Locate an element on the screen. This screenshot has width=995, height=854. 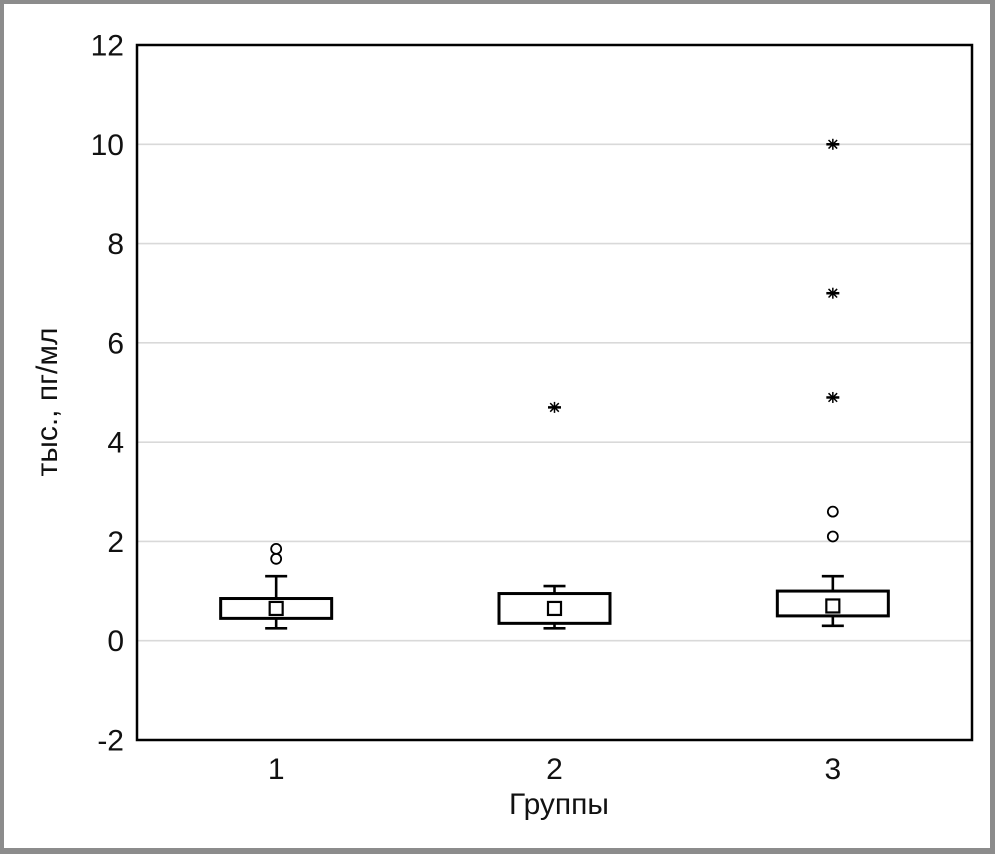
box is located at coordinates (554, 608).